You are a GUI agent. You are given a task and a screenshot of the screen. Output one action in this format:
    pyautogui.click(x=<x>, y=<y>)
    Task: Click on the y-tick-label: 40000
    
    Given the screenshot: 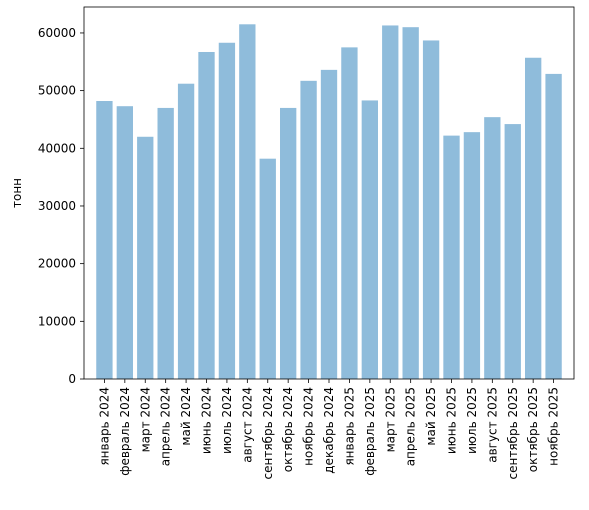 What is the action you would take?
    pyautogui.click(x=57, y=148)
    